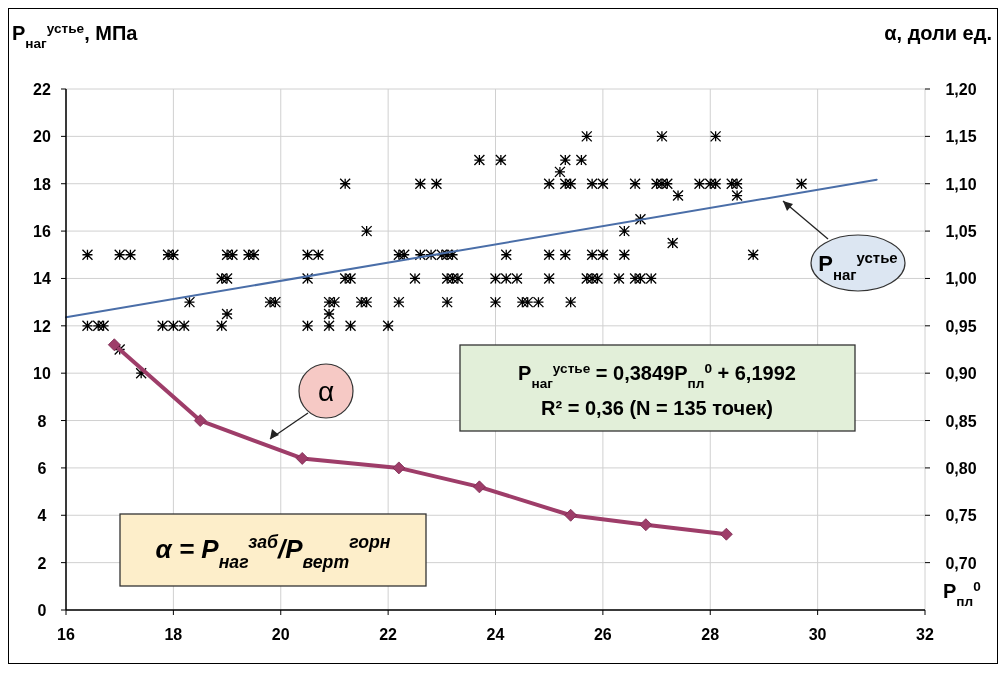  Describe the element at coordinates (961, 563) in the screenshot. I see `y2-tick-label: 0,70` at that location.